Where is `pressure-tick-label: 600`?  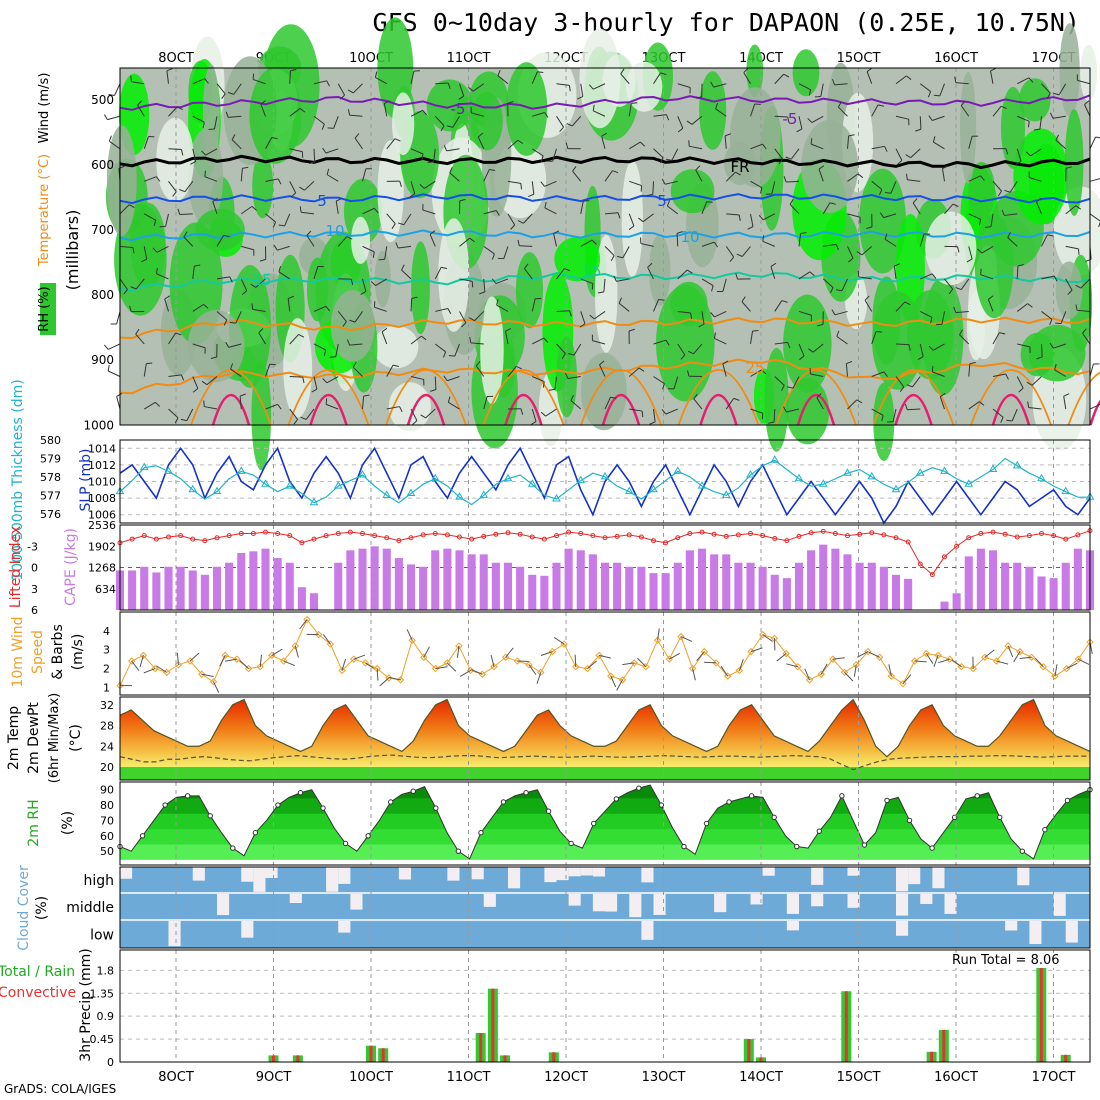 pressure-tick-label: 600 is located at coordinates (102, 165).